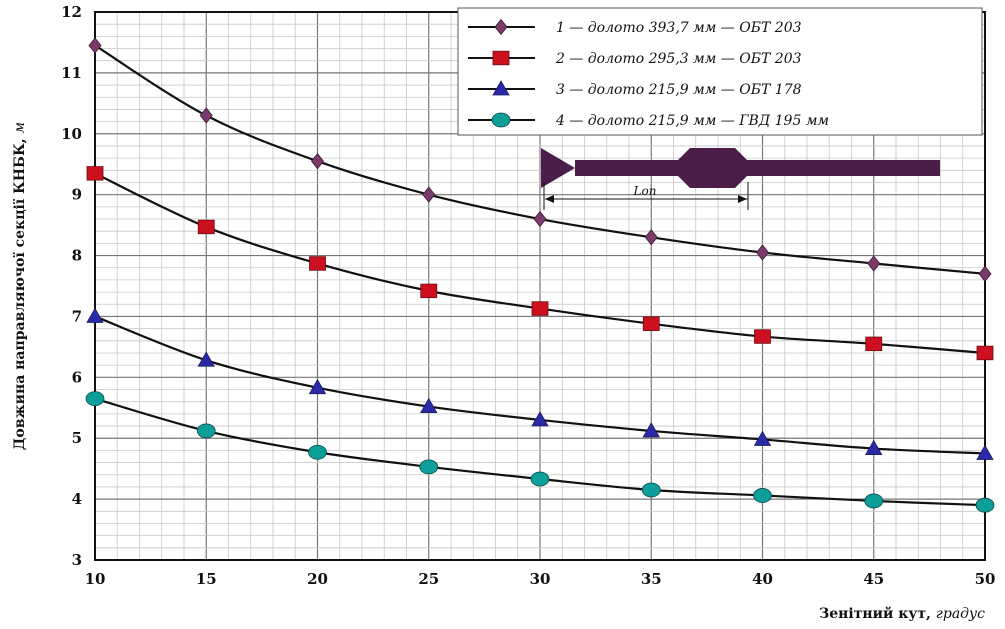 This screenshot has height=629, width=1005. What do you see at coordinates (77, 256) in the screenshot?
I see `y-tick-label: 8` at bounding box center [77, 256].